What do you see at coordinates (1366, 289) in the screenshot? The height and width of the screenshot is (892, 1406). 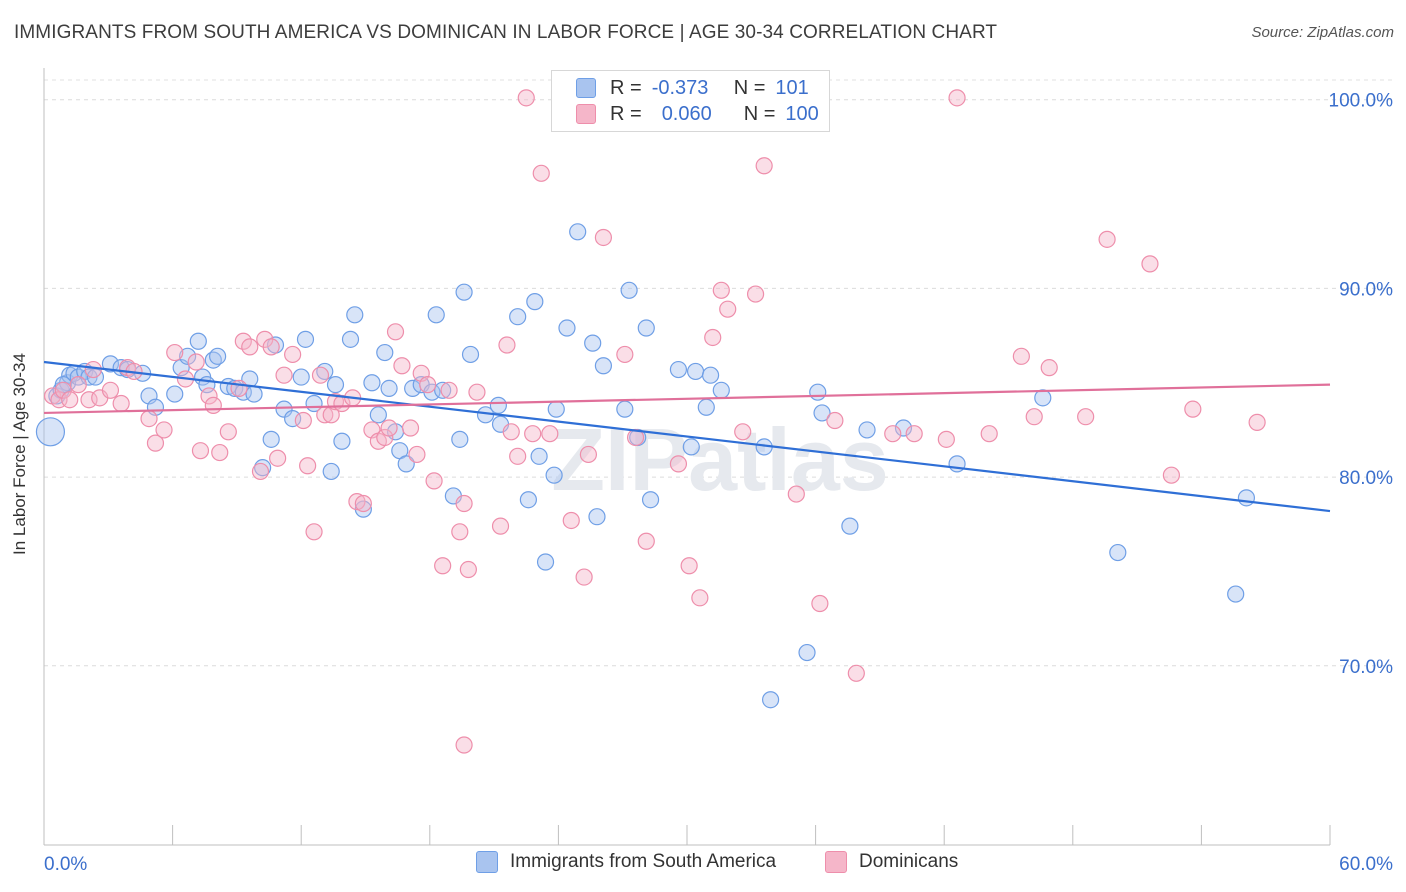 I see `y-tick-label: 90.0%` at bounding box center [1366, 289].